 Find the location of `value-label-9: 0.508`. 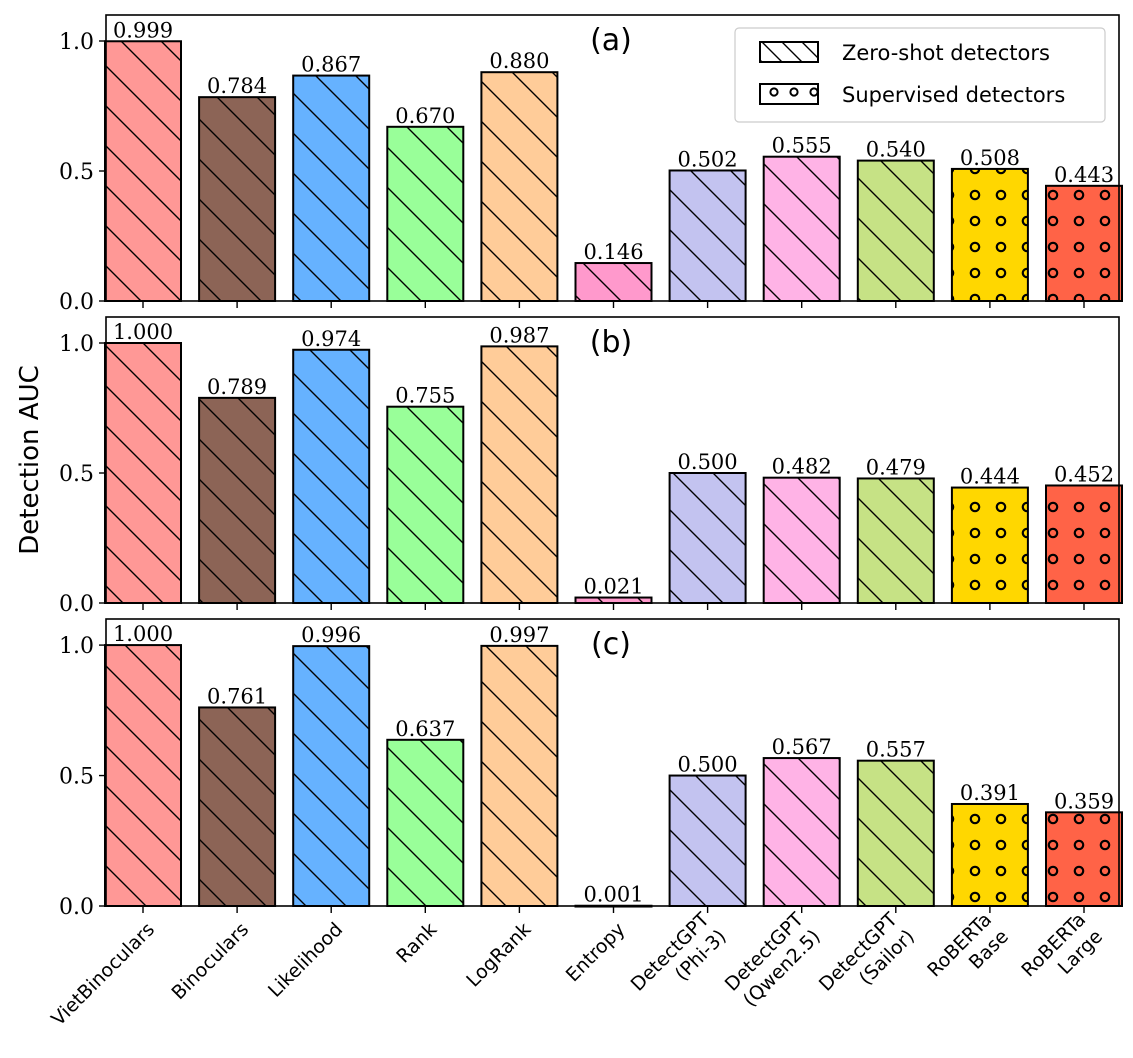

value-label-9: 0.508 is located at coordinates (990, 158).